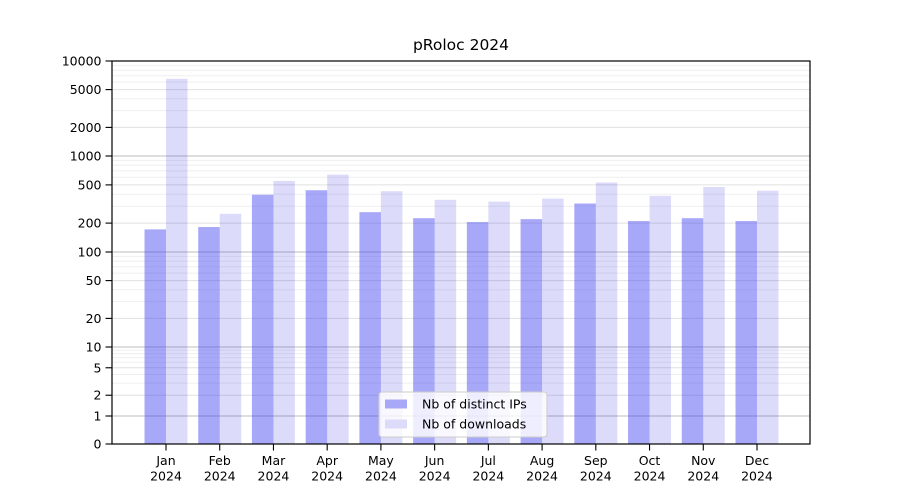 The height and width of the screenshot is (500, 900). Describe the element at coordinates (553, 321) in the screenshot. I see `bar-downloads-aug` at that location.